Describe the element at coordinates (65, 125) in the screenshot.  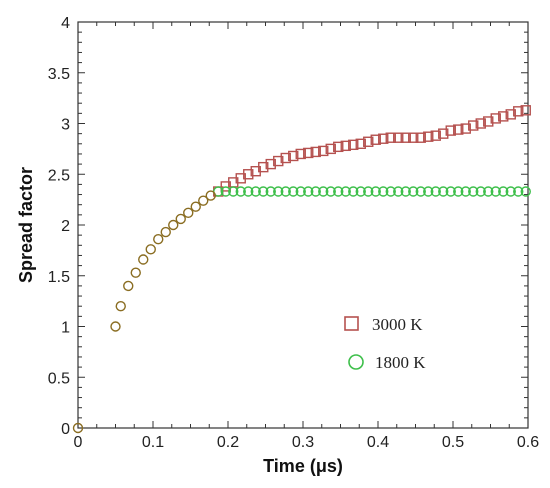
I see `y-tick-label: 3` at that location.